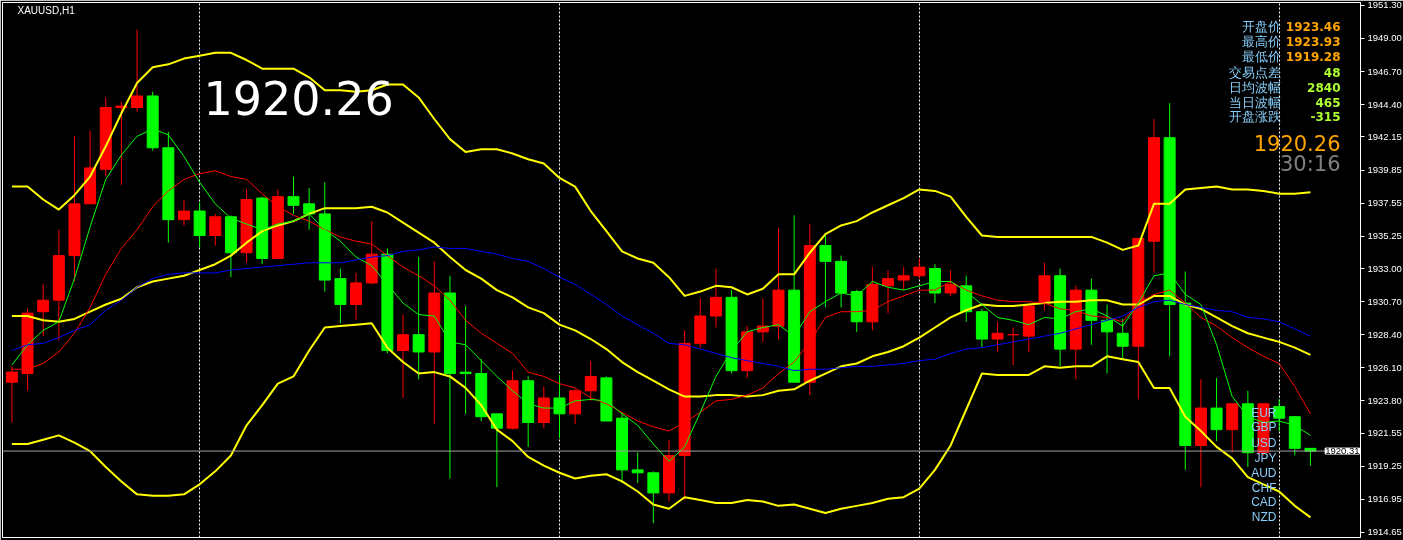  What do you see at coordinates (1384, 268) in the screenshot?
I see `y-tick-label: 1933.00` at bounding box center [1384, 268].